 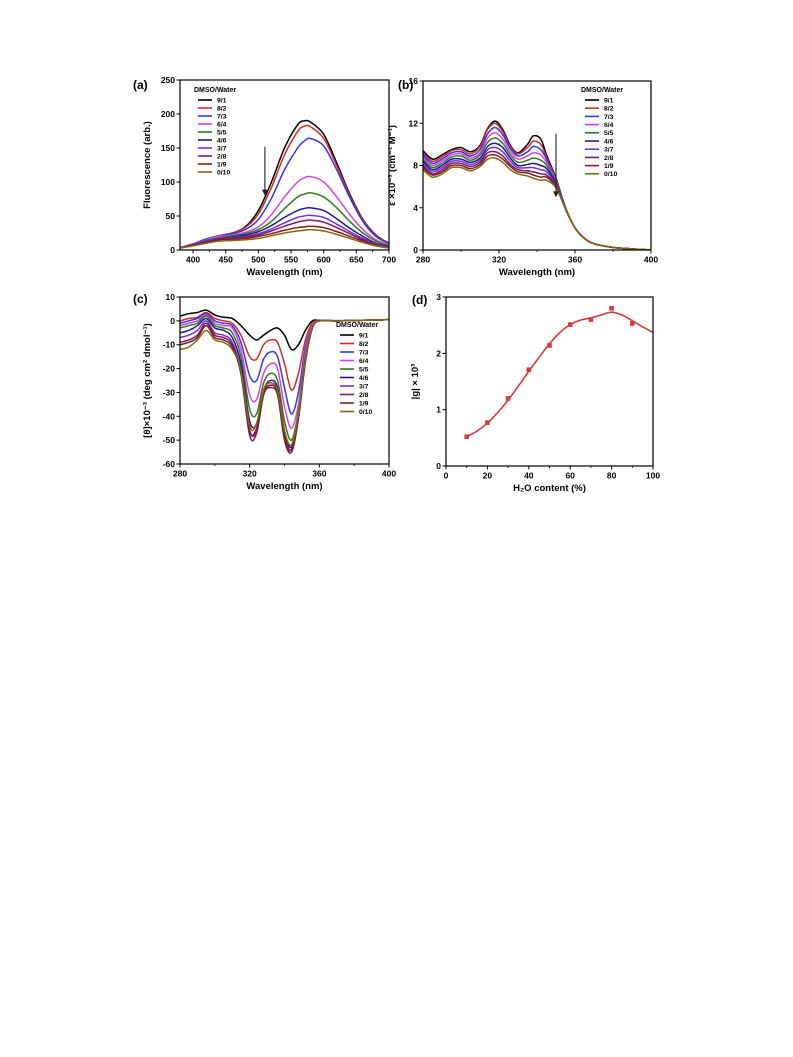 What do you see at coordinates (169, 369) in the screenshot?
I see `y-tick-label: -20` at bounding box center [169, 369].